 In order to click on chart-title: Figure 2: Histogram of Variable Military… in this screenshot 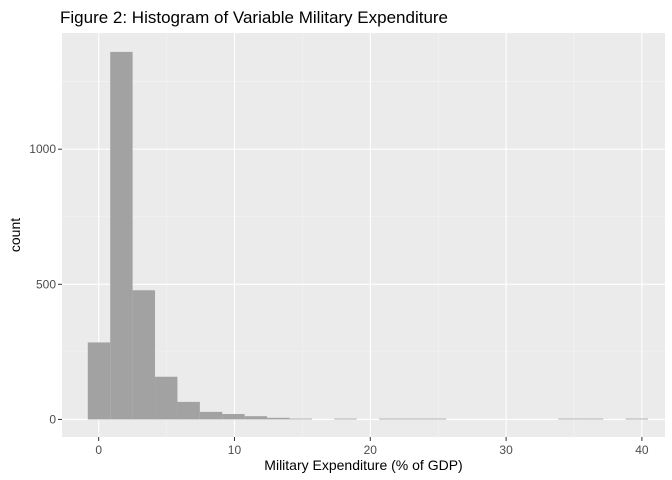, I will do `click(254, 17)`.